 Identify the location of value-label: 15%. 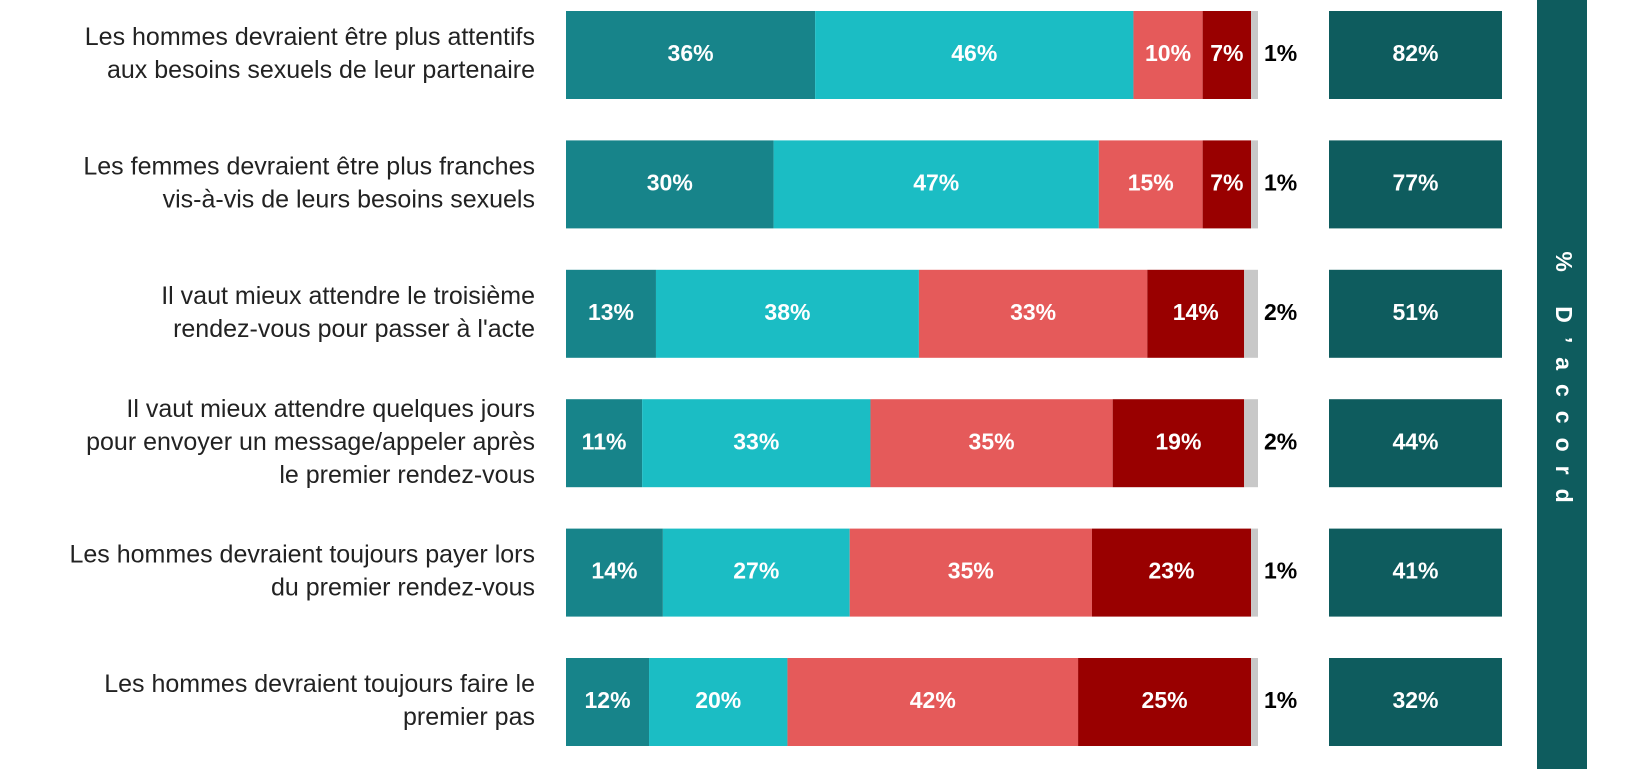
(1151, 182).